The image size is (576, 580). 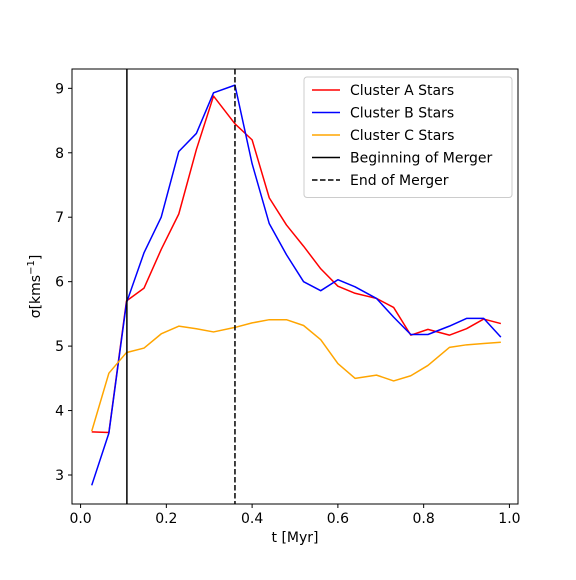 I want to click on x-tick-label: 0.0, so click(x=80, y=519).